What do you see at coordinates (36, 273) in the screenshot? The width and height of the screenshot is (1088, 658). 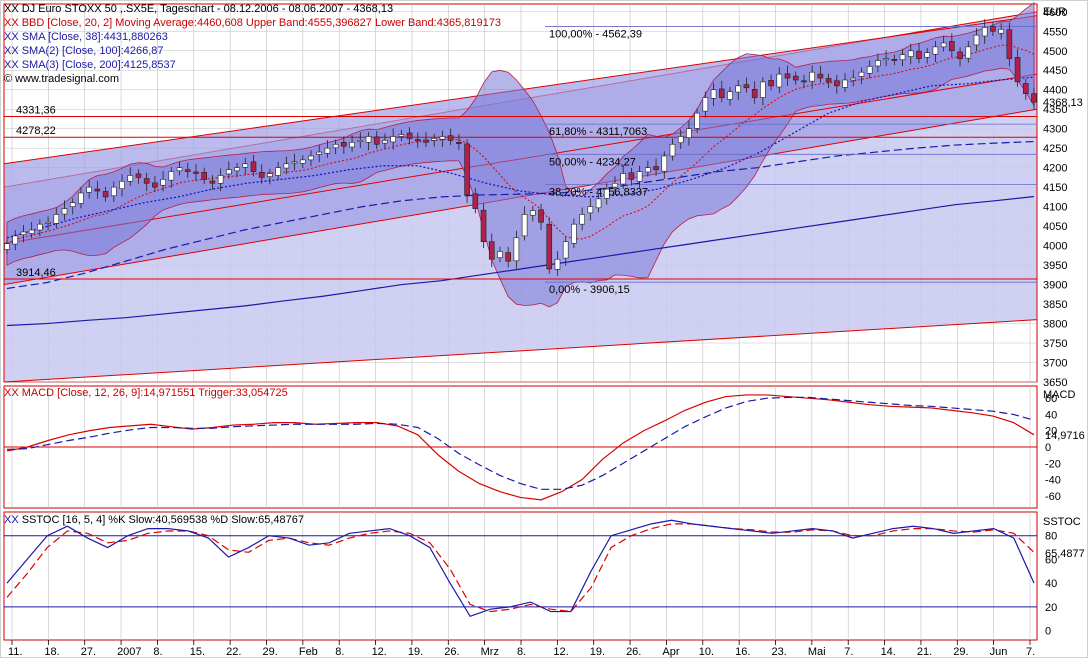 I see `level-label: 3914,46` at bounding box center [36, 273].